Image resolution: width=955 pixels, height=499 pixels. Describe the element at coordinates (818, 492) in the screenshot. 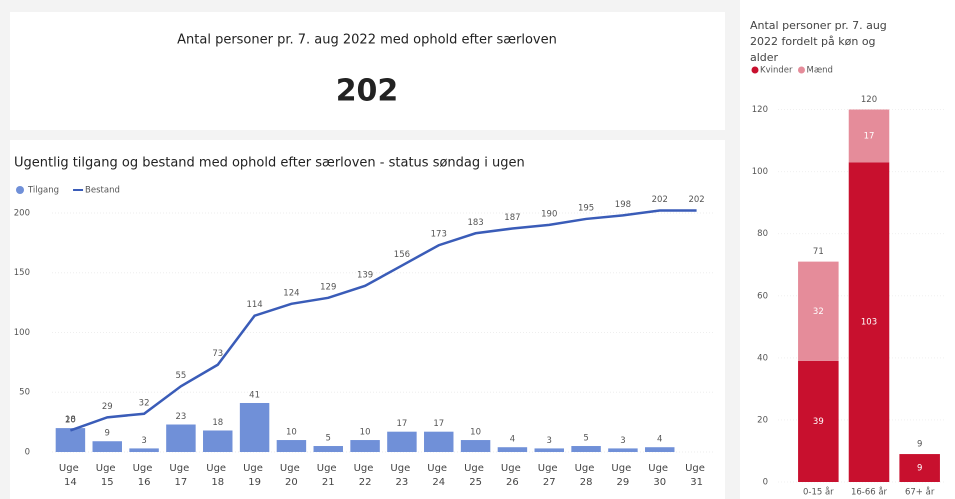

I see `x-tick-label: 0-15 år` at that location.